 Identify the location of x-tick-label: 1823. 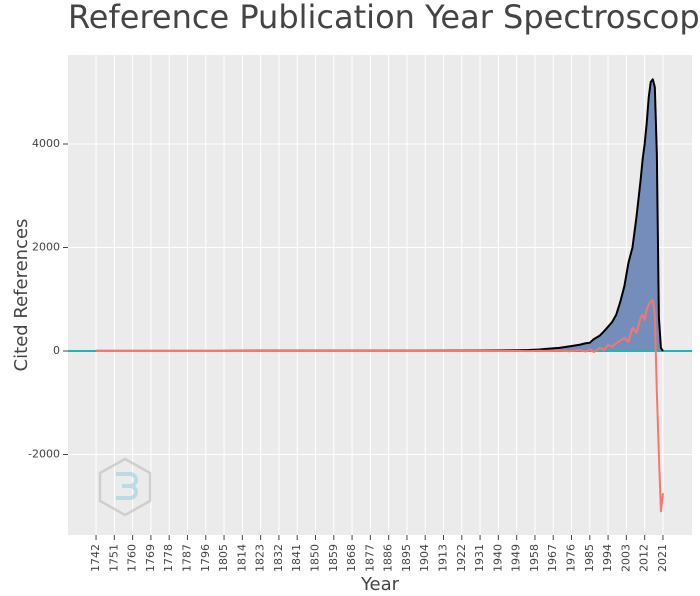
(260, 558).